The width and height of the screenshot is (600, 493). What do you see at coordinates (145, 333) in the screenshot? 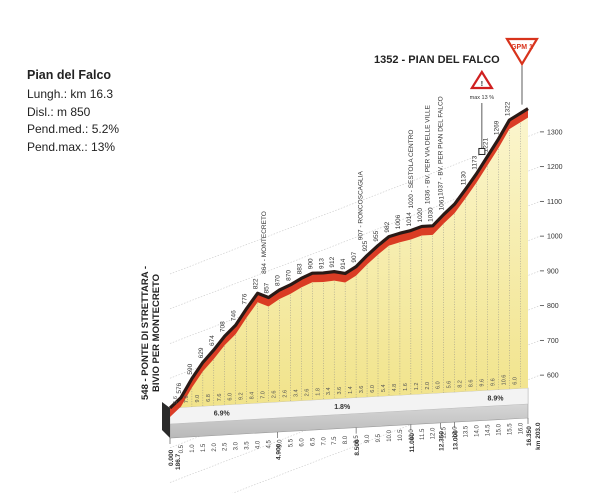
I see `start-label-line1: 548 - PONTE DI STRETTARA -` at bounding box center [145, 333].